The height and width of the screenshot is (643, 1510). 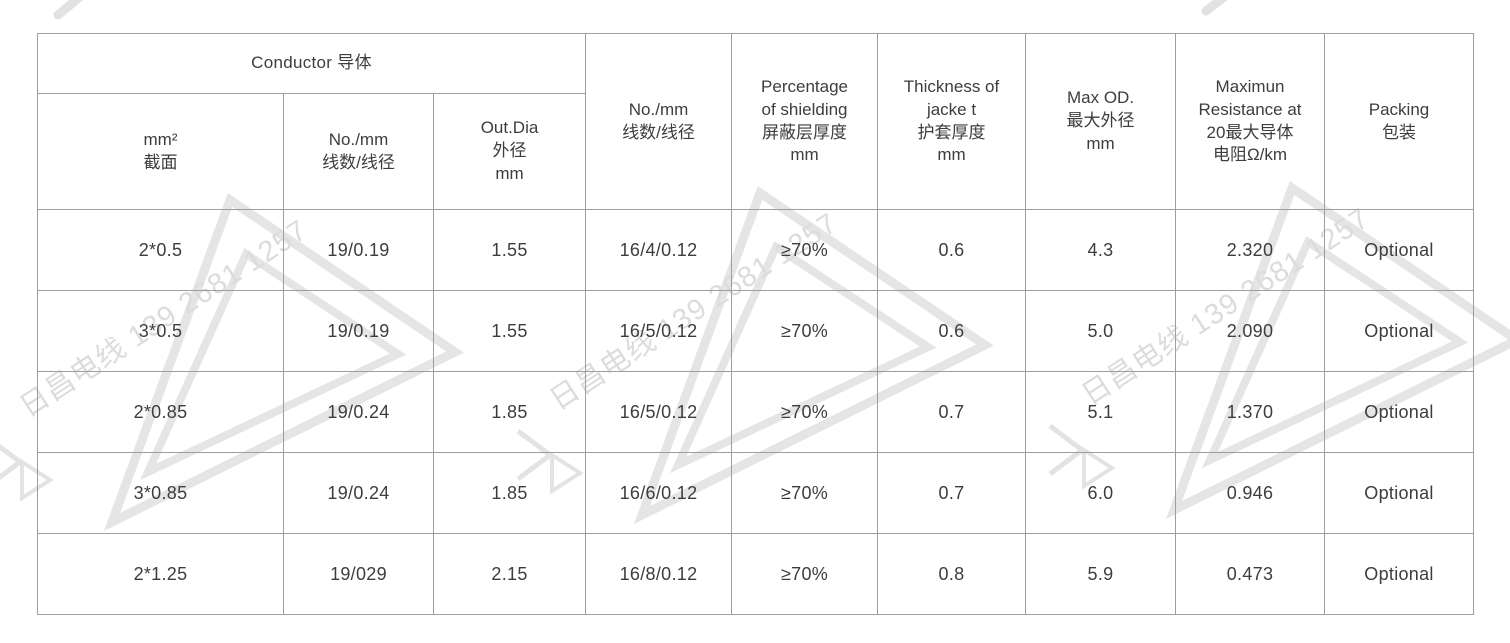 I want to click on cell-max-resistance: 0.946, so click(x=1250, y=493).